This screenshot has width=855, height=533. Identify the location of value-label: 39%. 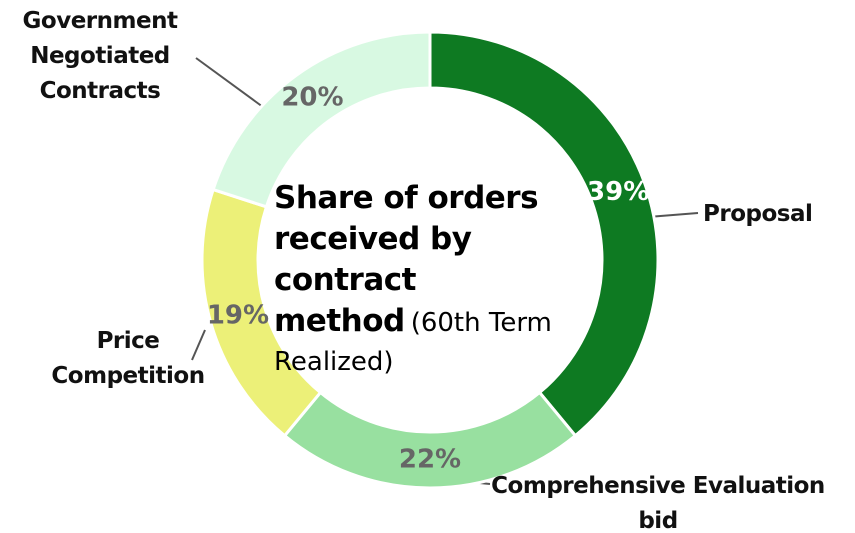
(618, 192).